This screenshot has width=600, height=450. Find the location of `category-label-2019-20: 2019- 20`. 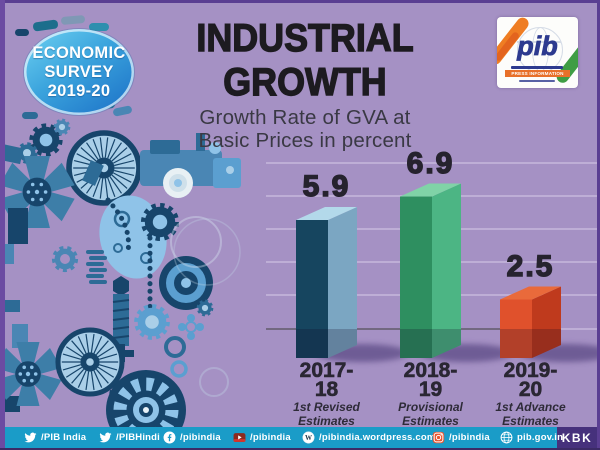

category-label-2019-20: 2019- 20 is located at coordinates (530, 380).